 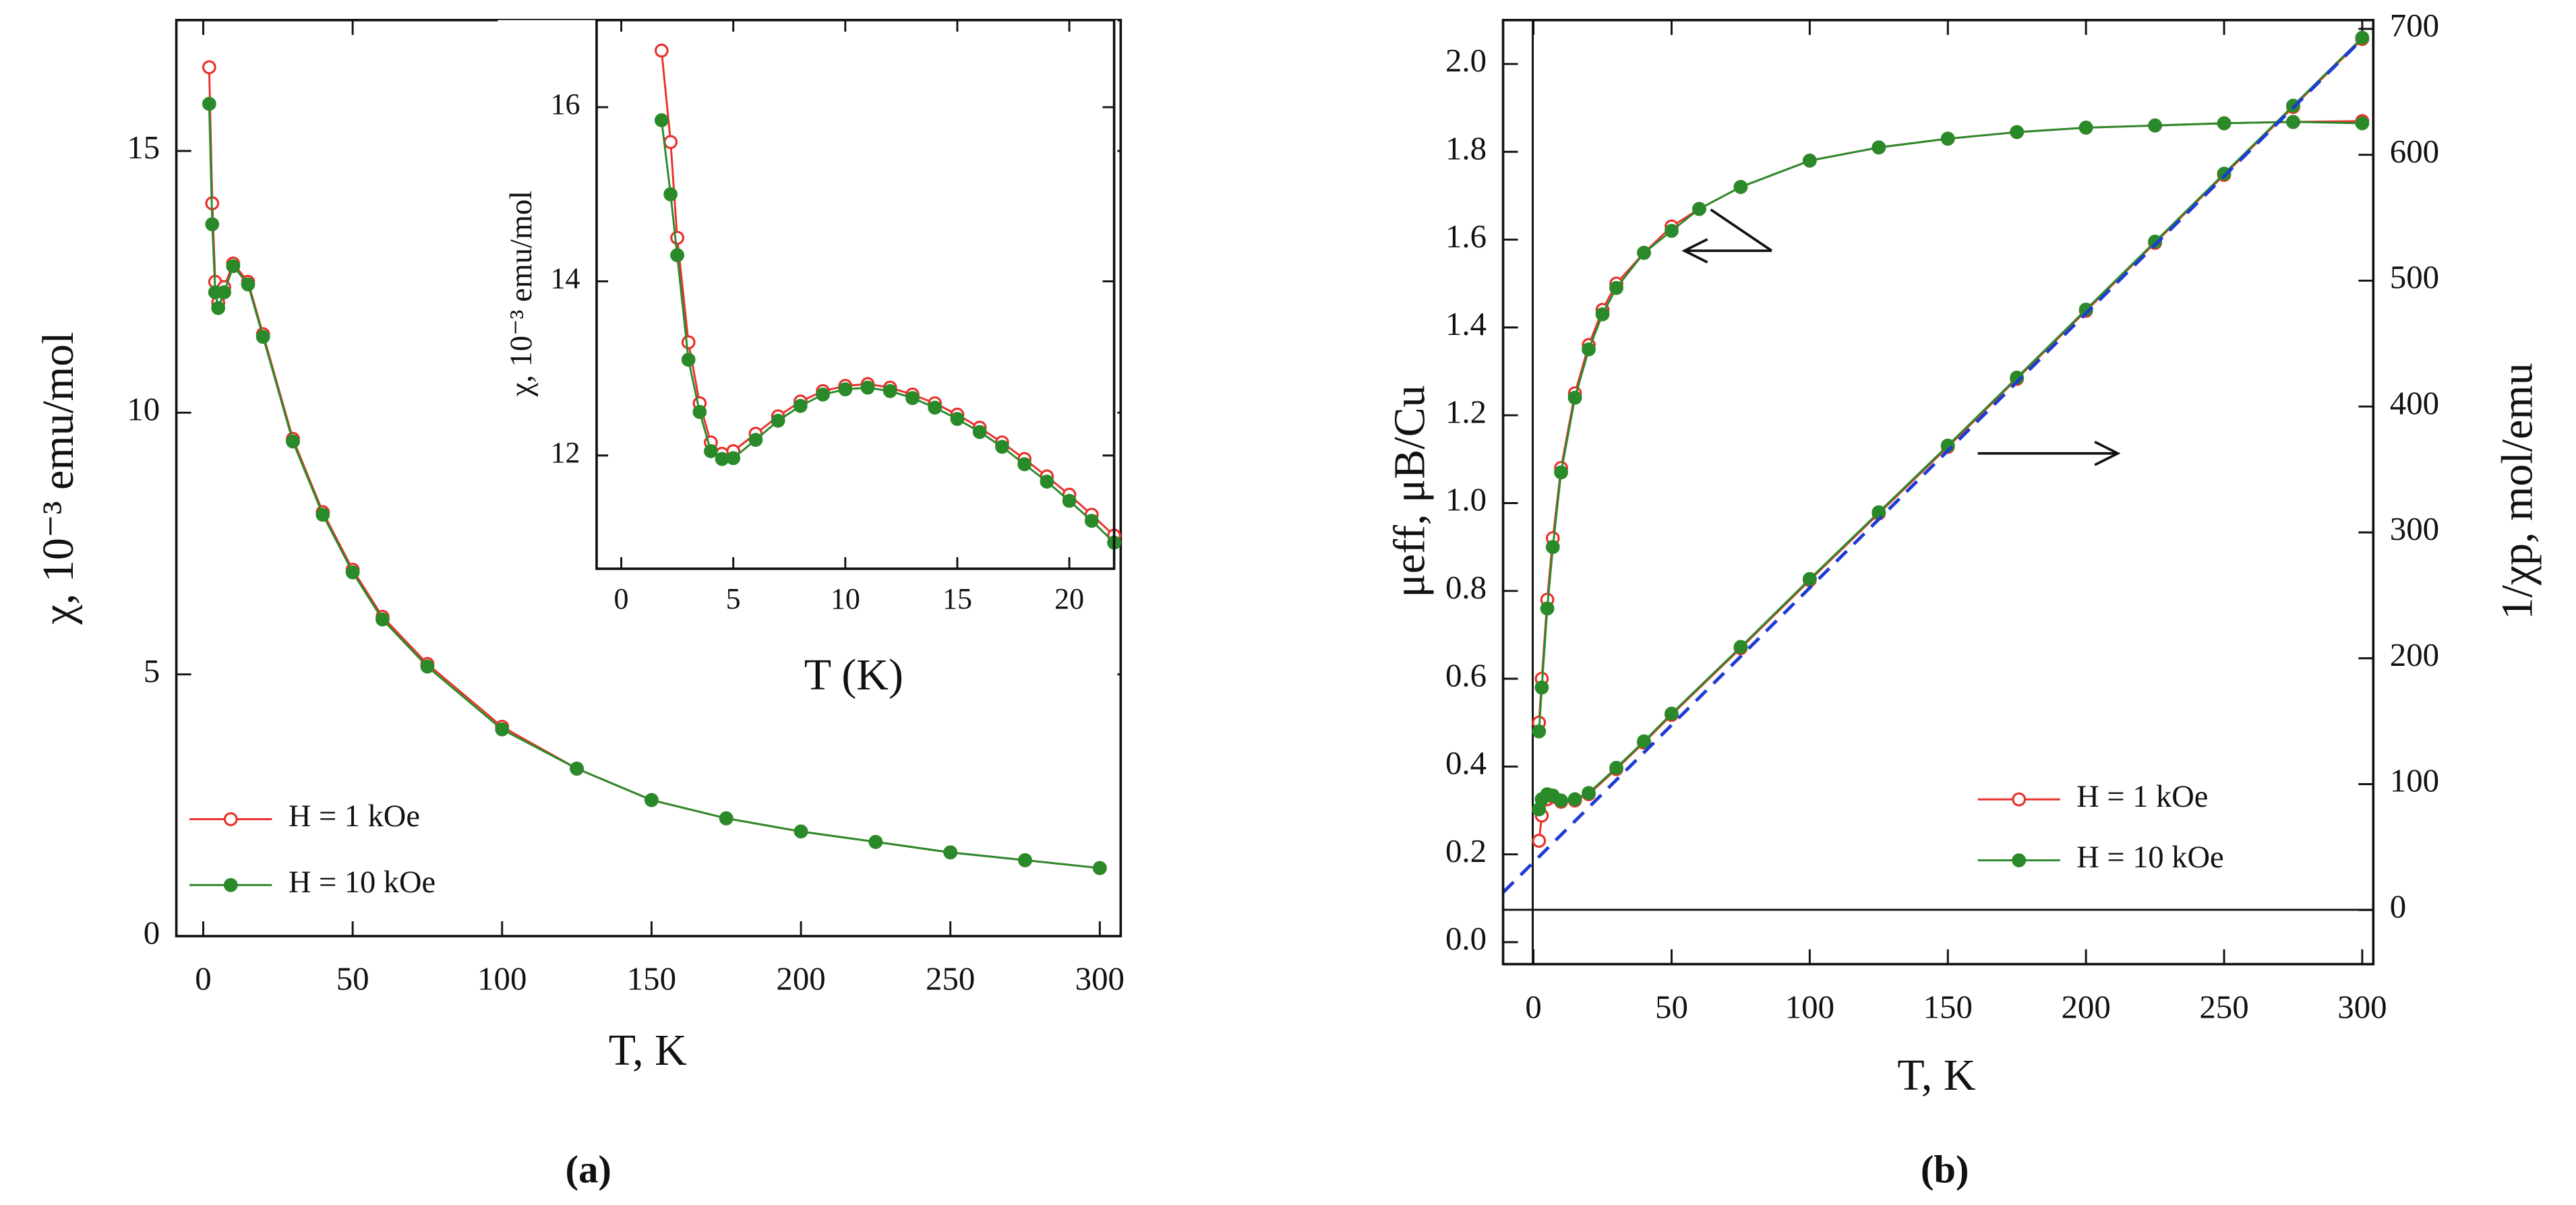 I want to click on y-tick-label: 0.6, so click(x=1466, y=674).